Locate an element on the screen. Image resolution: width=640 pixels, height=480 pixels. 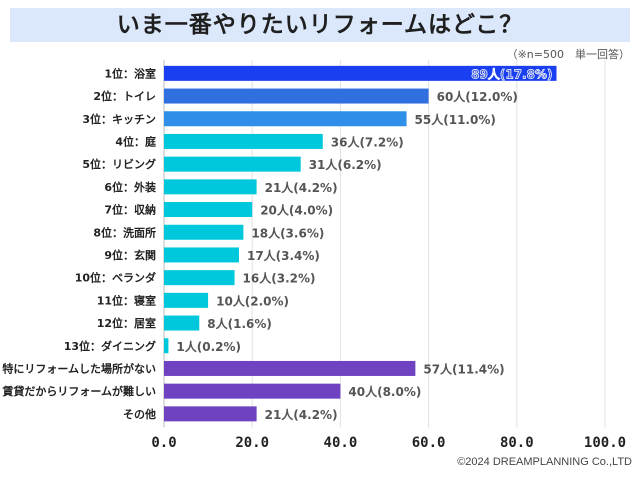
category-label: 10位：ベランダ is located at coordinates (115, 278).